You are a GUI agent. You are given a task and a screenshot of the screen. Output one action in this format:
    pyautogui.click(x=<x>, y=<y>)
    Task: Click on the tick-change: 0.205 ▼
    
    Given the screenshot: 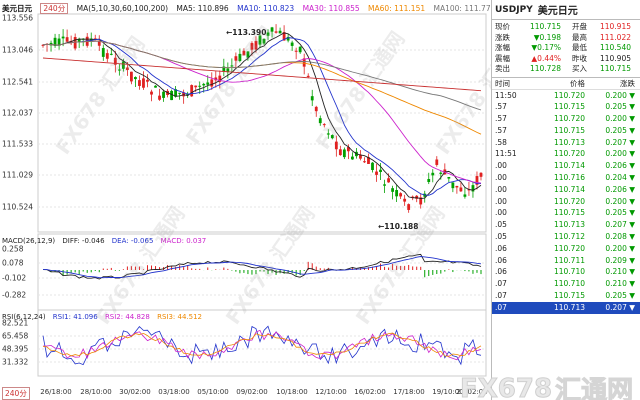 What is the action you would take?
    pyautogui.click(x=620, y=296)
    